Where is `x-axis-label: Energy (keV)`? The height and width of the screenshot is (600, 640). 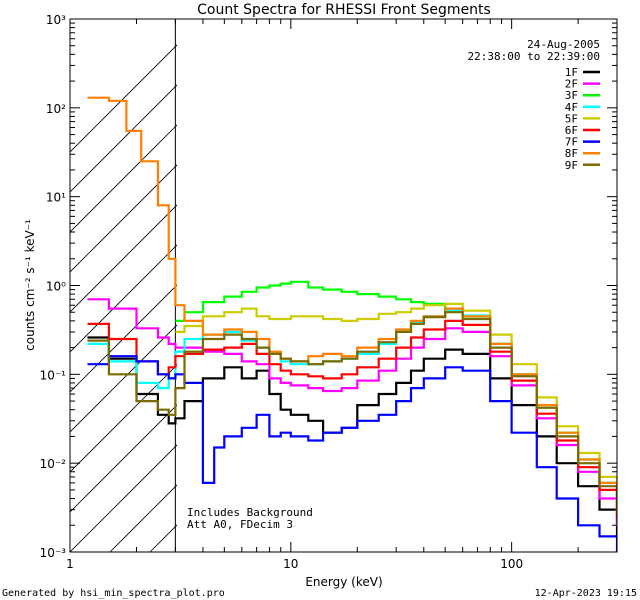 x-axis-label: Energy (keV) is located at coordinates (343, 582).